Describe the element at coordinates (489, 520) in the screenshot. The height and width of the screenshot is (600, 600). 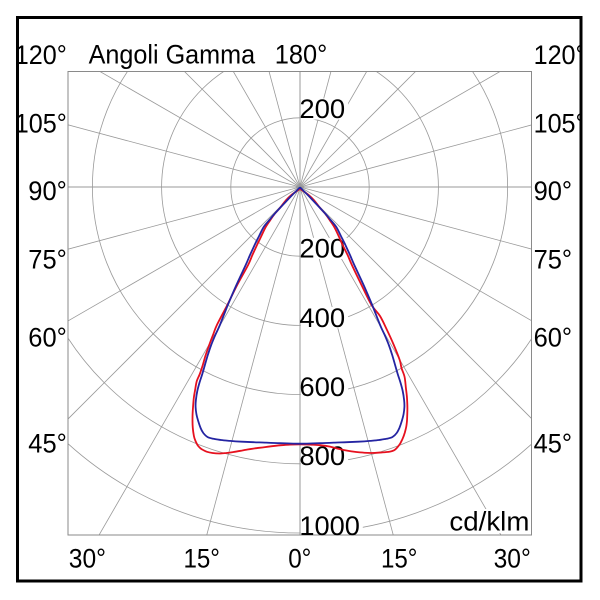
I see `svg-text: cd/klm` at that location.